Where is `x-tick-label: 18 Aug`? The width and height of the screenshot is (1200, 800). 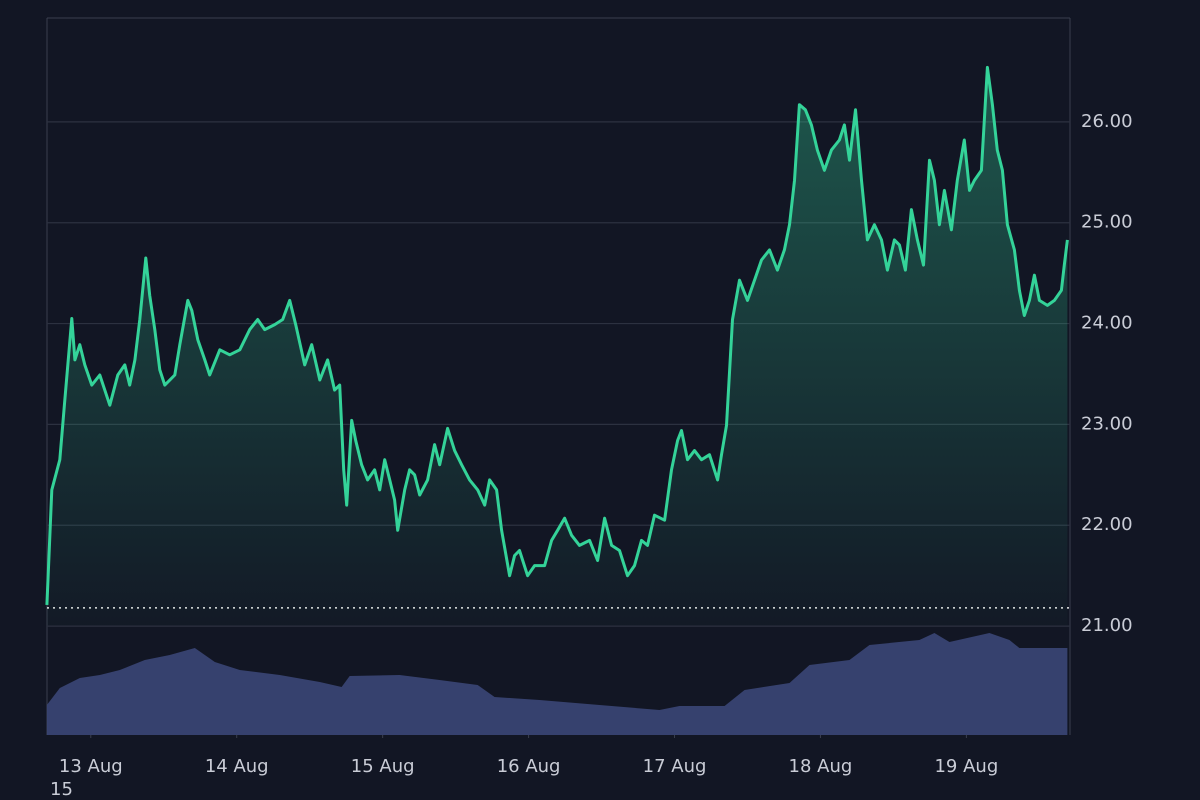
x-tick-label: 18 Aug is located at coordinates (821, 766).